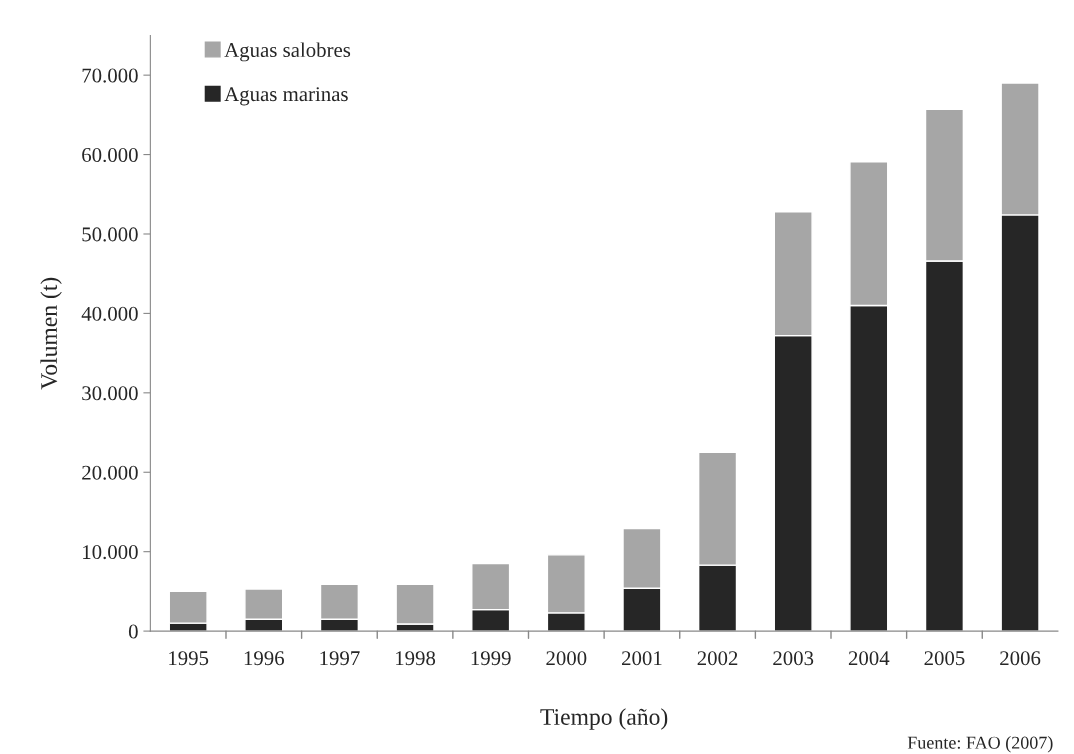  Describe the element at coordinates (286, 96) in the screenshot. I see `legend-label: Aguas marinas` at that location.